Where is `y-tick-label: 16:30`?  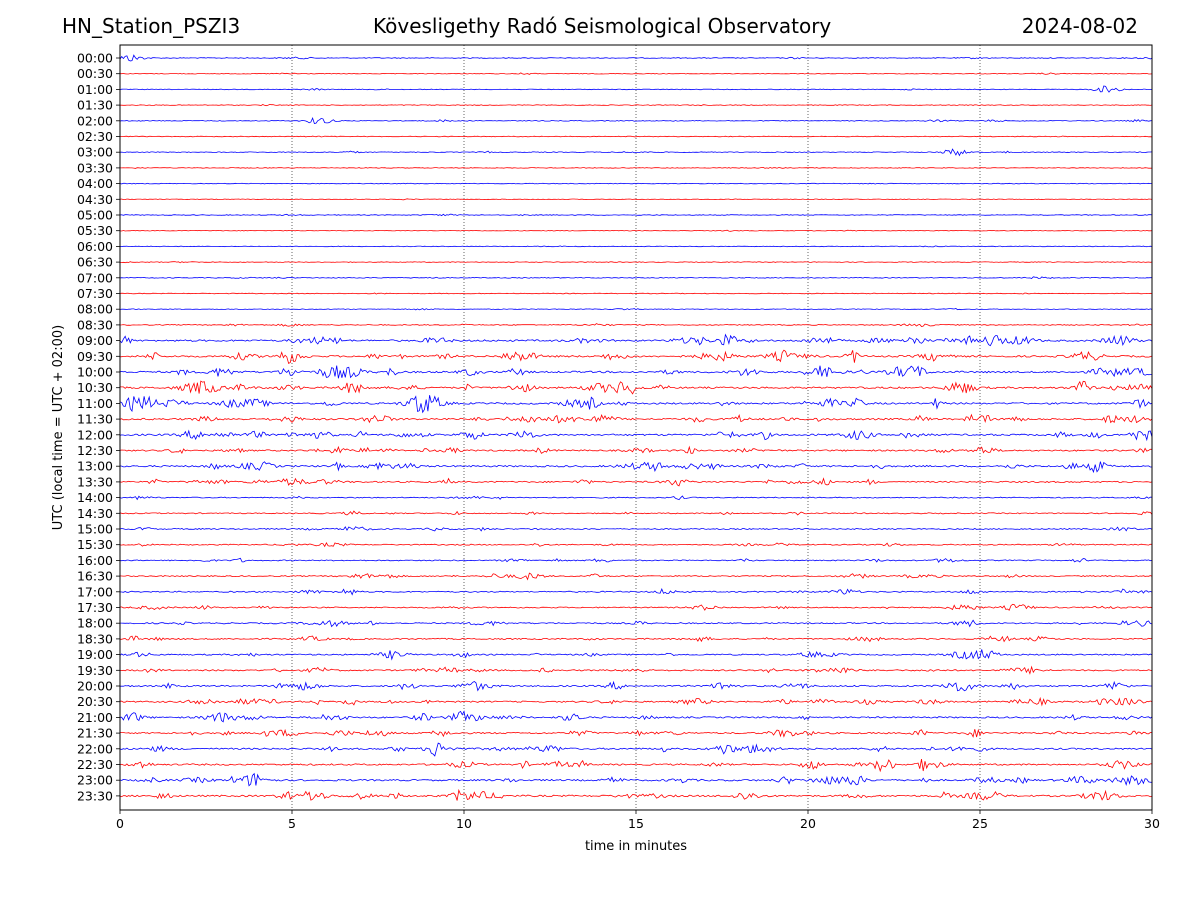 y-tick-label: 16:30 is located at coordinates (95, 576).